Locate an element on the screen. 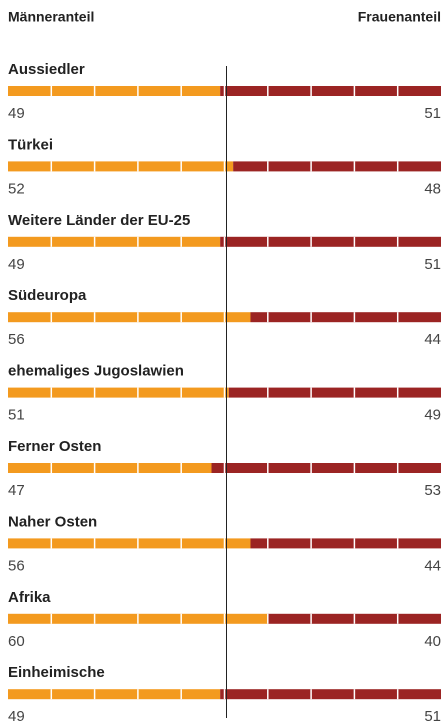  legend-left: Männeranteil is located at coordinates (51, 17).